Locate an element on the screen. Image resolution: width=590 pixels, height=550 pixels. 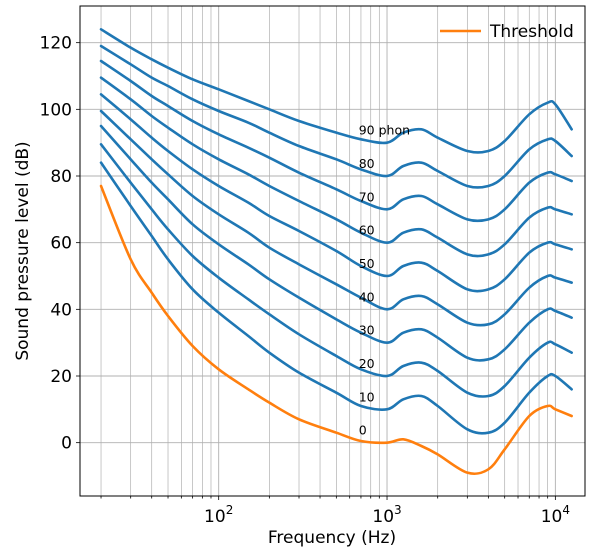
x-tick-label: 10³ is located at coordinates (386, 515).